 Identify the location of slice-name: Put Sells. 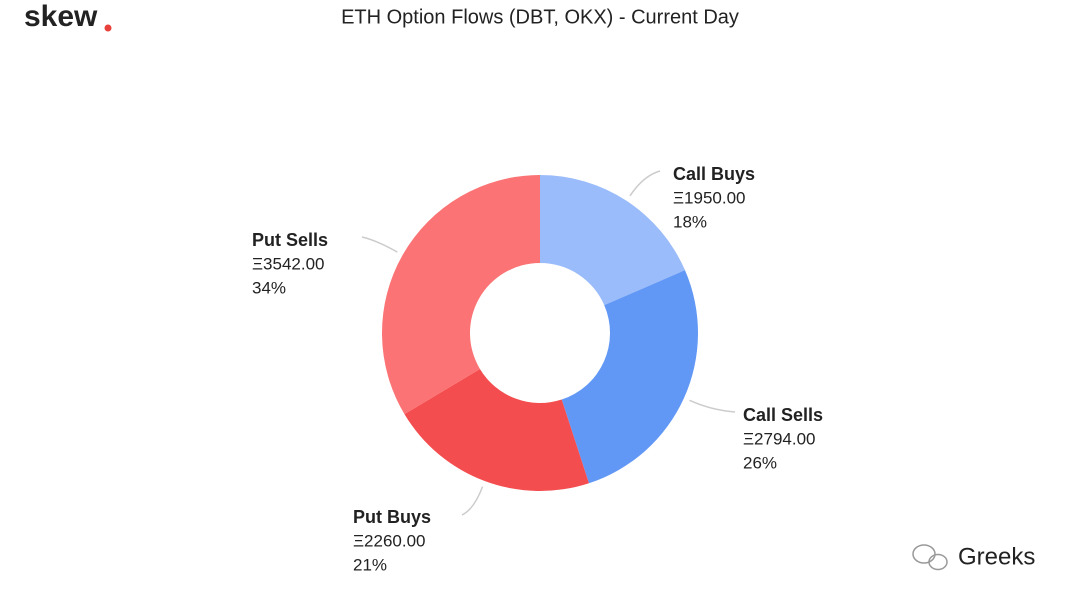
(290, 240).